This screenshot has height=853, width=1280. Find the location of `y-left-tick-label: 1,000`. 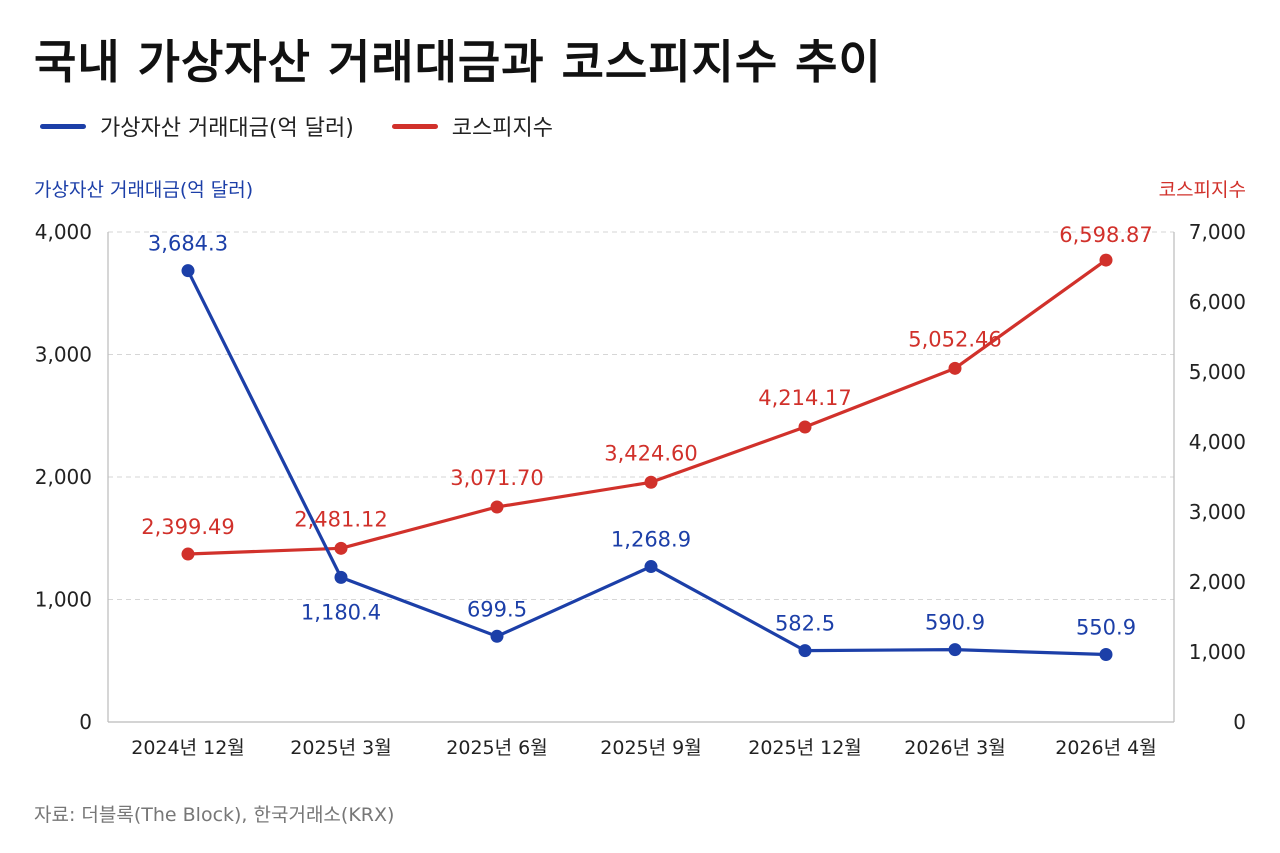

y-left-tick-label: 1,000 is located at coordinates (63, 600).